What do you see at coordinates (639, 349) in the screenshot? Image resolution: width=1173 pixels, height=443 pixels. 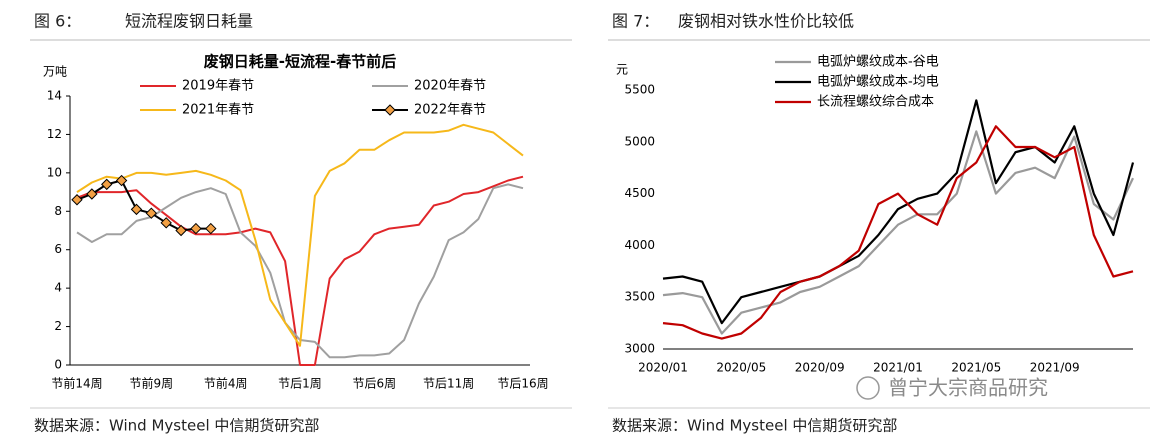 I see `y-tick-label: 3000` at bounding box center [639, 349].